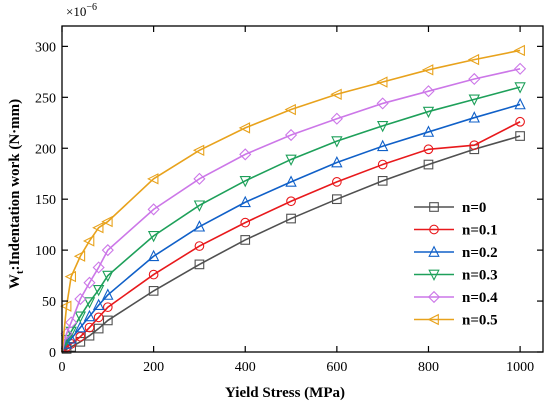 The height and width of the screenshot is (405, 550). Describe the element at coordinates (456, 264) in the screenshot. I see `legend: n=0 n=0.1 n=0.2 n=0.3 n=0.4 n=0.5` at that location.